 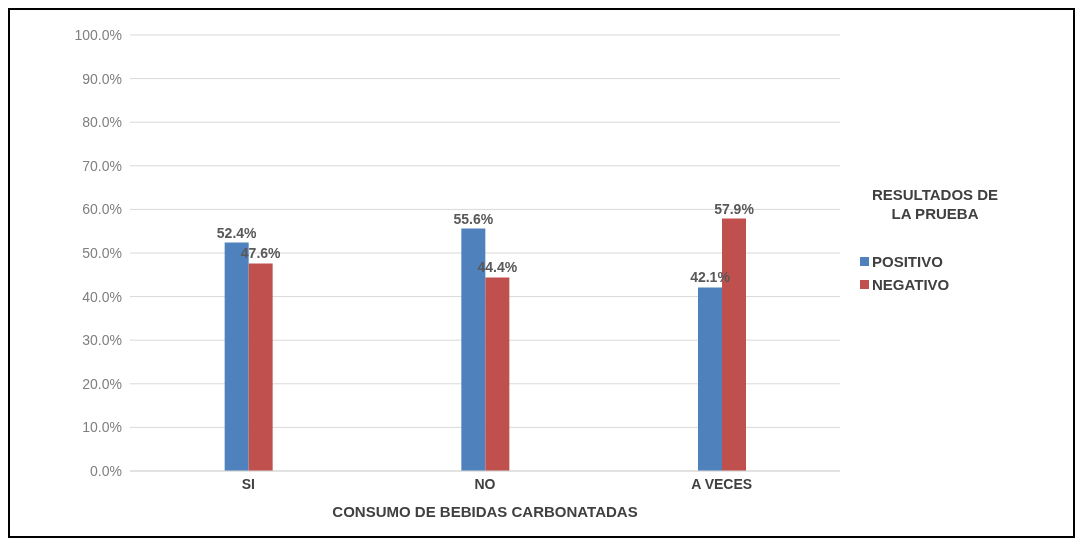 What do you see at coordinates (734, 208) in the screenshot?
I see `data-label: 57.9%` at bounding box center [734, 208].